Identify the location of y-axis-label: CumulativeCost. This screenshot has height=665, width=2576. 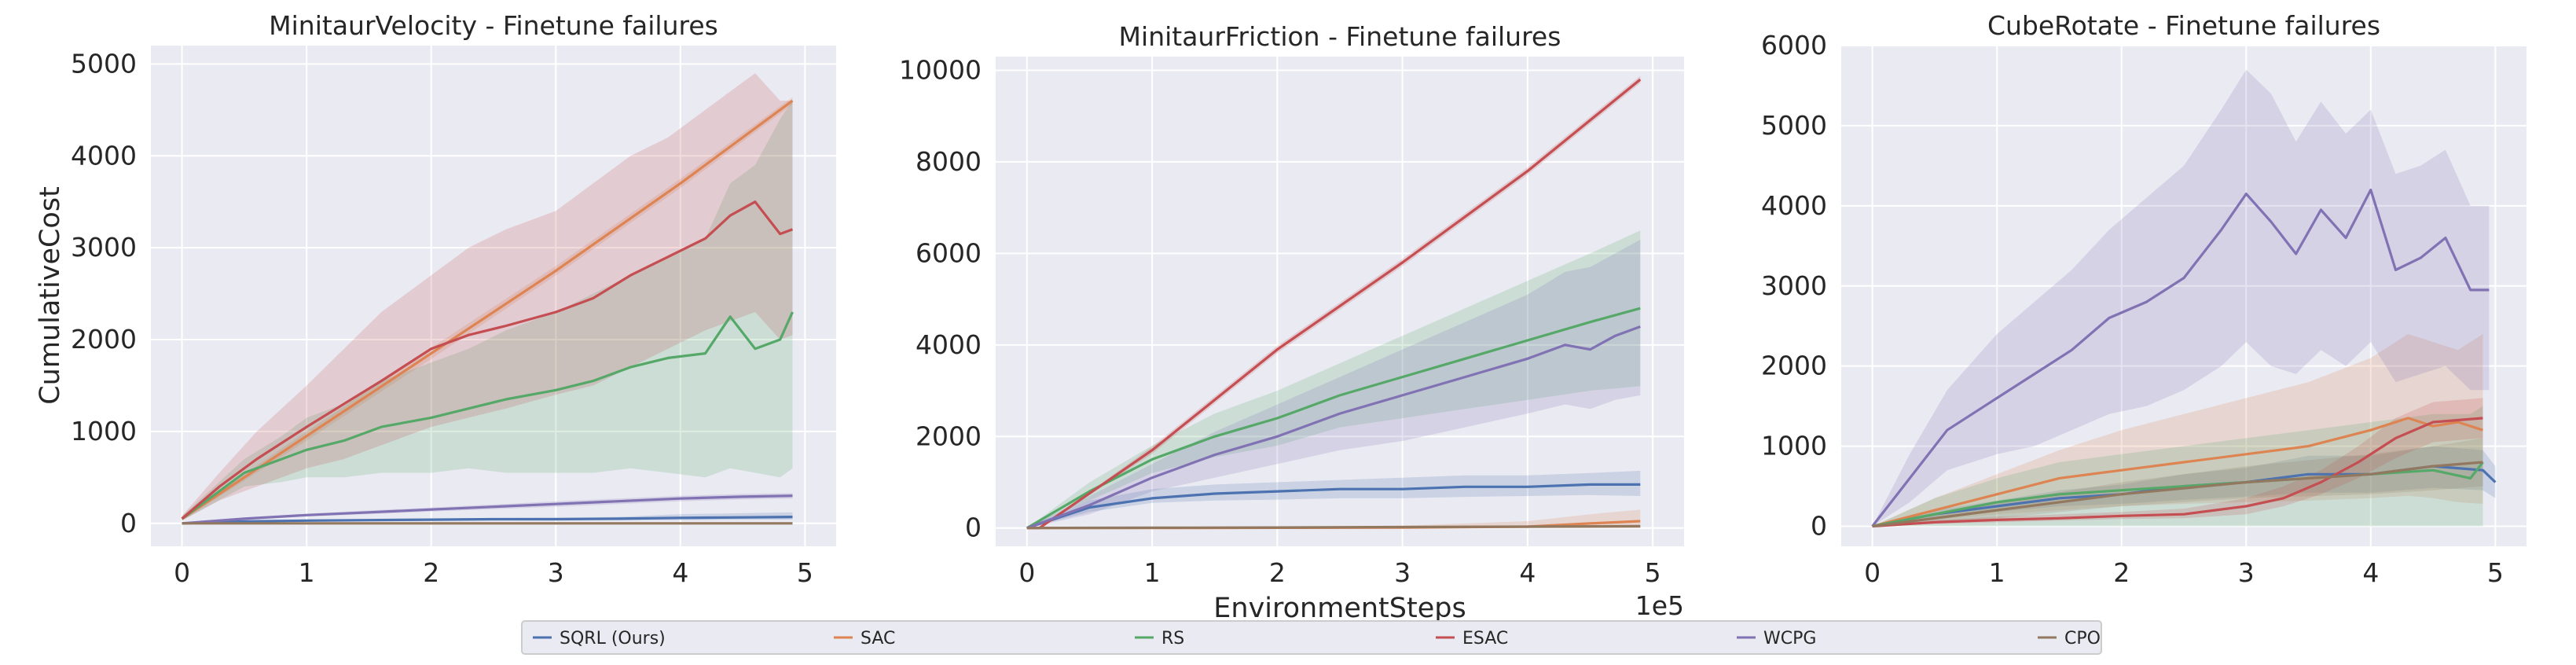
(50, 295).